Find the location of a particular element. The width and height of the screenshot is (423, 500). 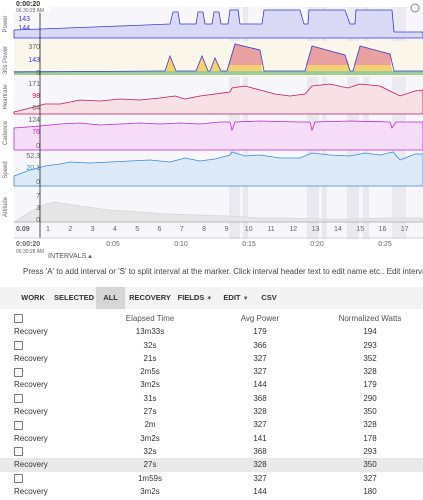

distance-tick-label: 17 is located at coordinates (405, 229).